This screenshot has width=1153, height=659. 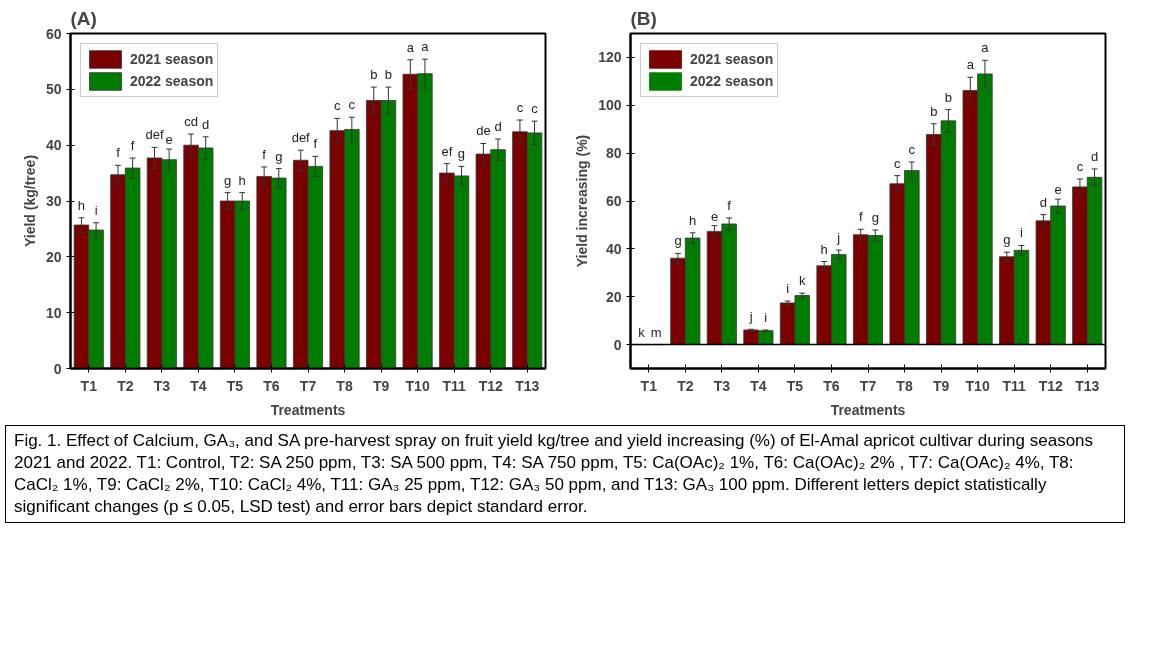 What do you see at coordinates (53, 256) in the screenshot?
I see `y-tick-label: 20` at bounding box center [53, 256].